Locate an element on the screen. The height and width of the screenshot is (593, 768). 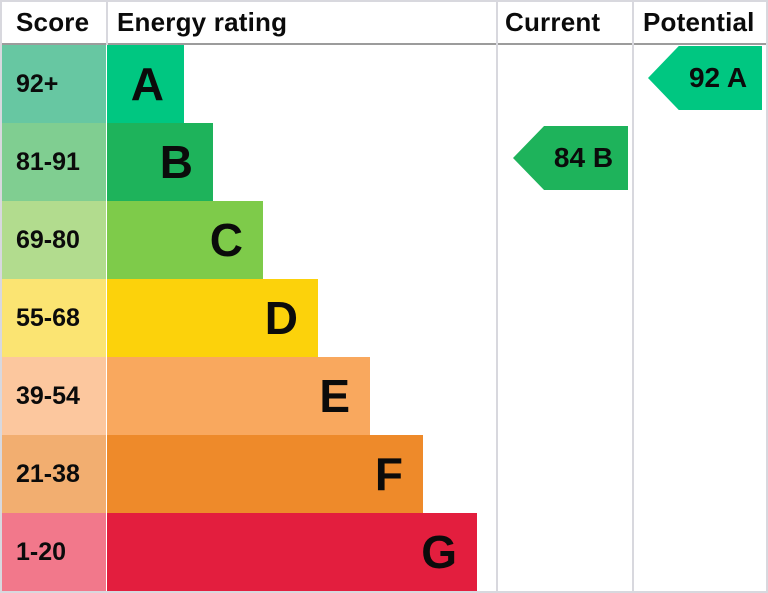
header-potential: Potential is located at coordinates (699, 22).